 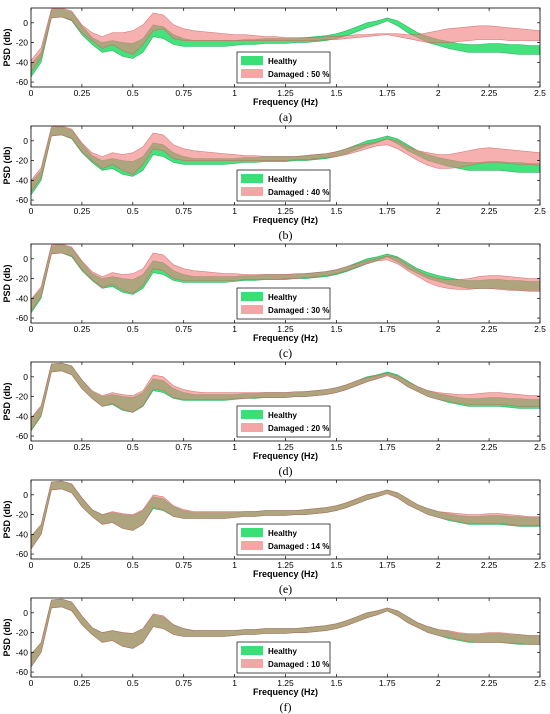 I want to click on panel-caption: (b), so click(x=286, y=235).